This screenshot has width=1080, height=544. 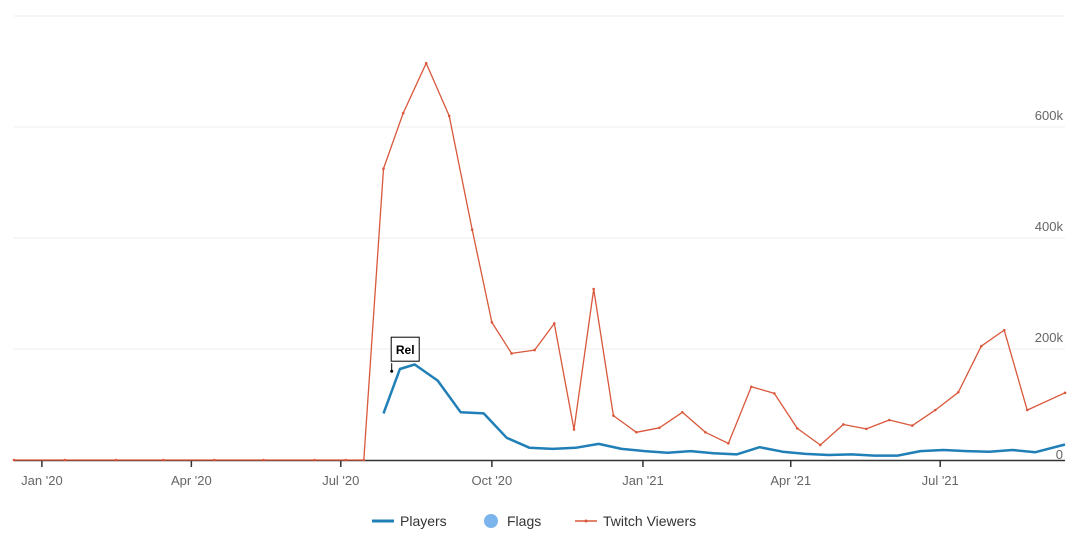 I want to click on legend-symbol-flags, so click(x=491, y=521).